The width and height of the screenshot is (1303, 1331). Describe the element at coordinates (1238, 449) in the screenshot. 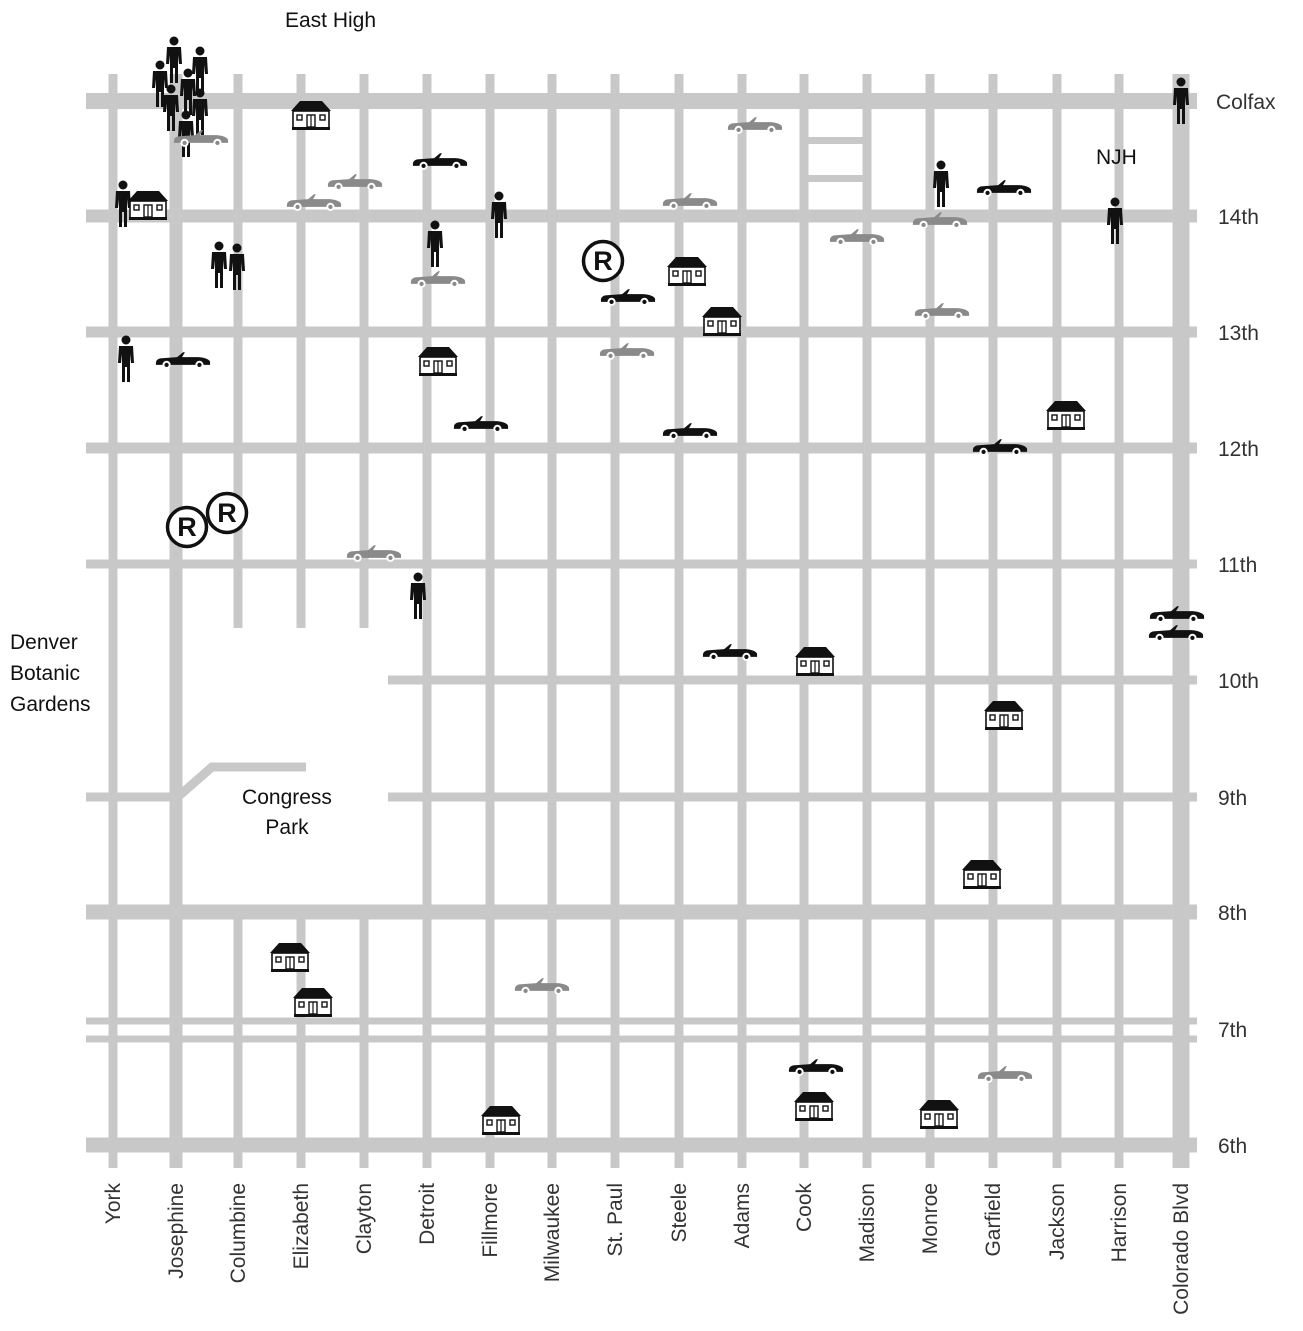

I see `street-label-12th: 12th` at that location.